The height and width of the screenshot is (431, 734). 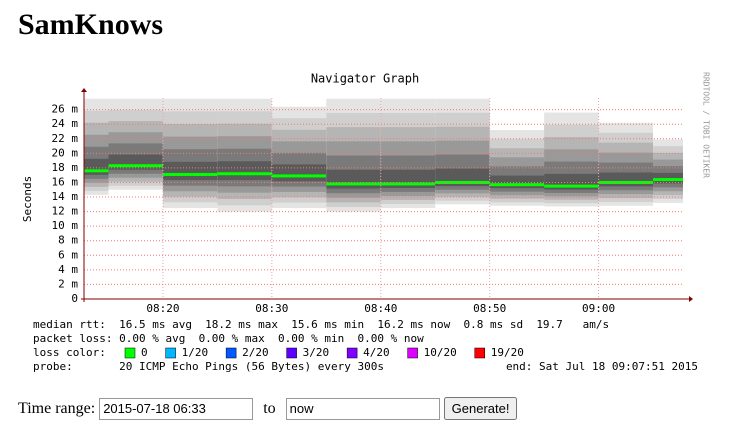 What do you see at coordinates (144, 352) in the screenshot?
I see `loss-color-text: 0` at bounding box center [144, 352].